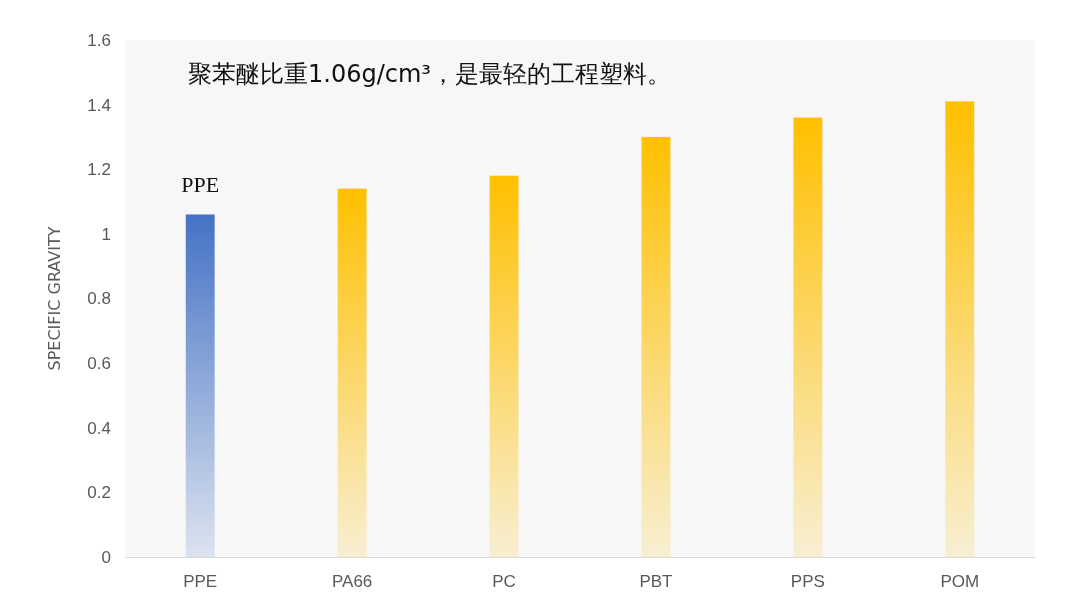 Image resolution: width=1080 pixels, height=608 pixels. What do you see at coordinates (352, 582) in the screenshot?
I see `x-tick-label: PA66` at bounding box center [352, 582].